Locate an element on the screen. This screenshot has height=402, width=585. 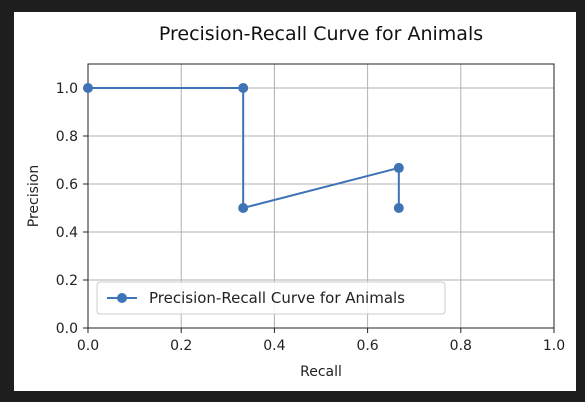
x-tick-label: 0.6 is located at coordinates (367, 346).